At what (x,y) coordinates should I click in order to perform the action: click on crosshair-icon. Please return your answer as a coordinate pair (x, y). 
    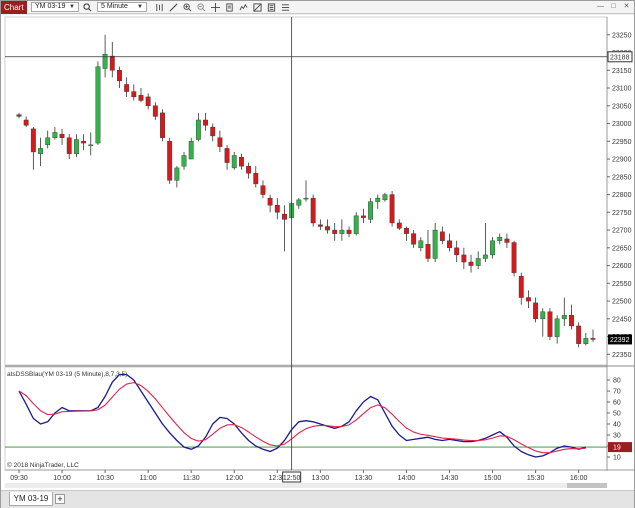
    Looking at the image, I should click on (215, 7).